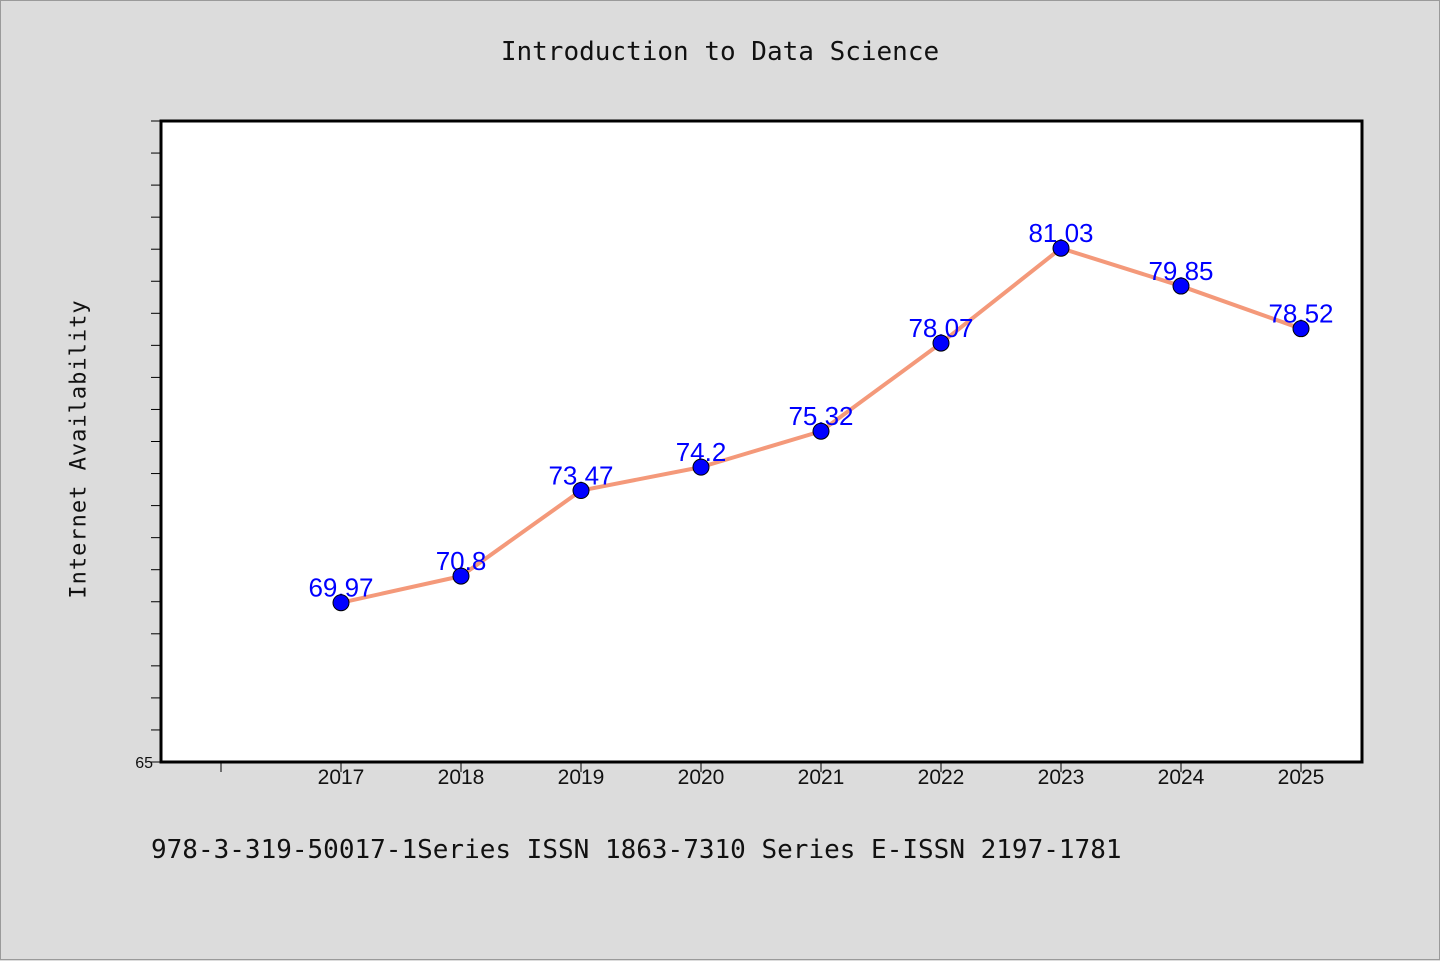 The image size is (1440, 961). I want to click on x-tick-label-2023: 2023, so click(1061, 777).